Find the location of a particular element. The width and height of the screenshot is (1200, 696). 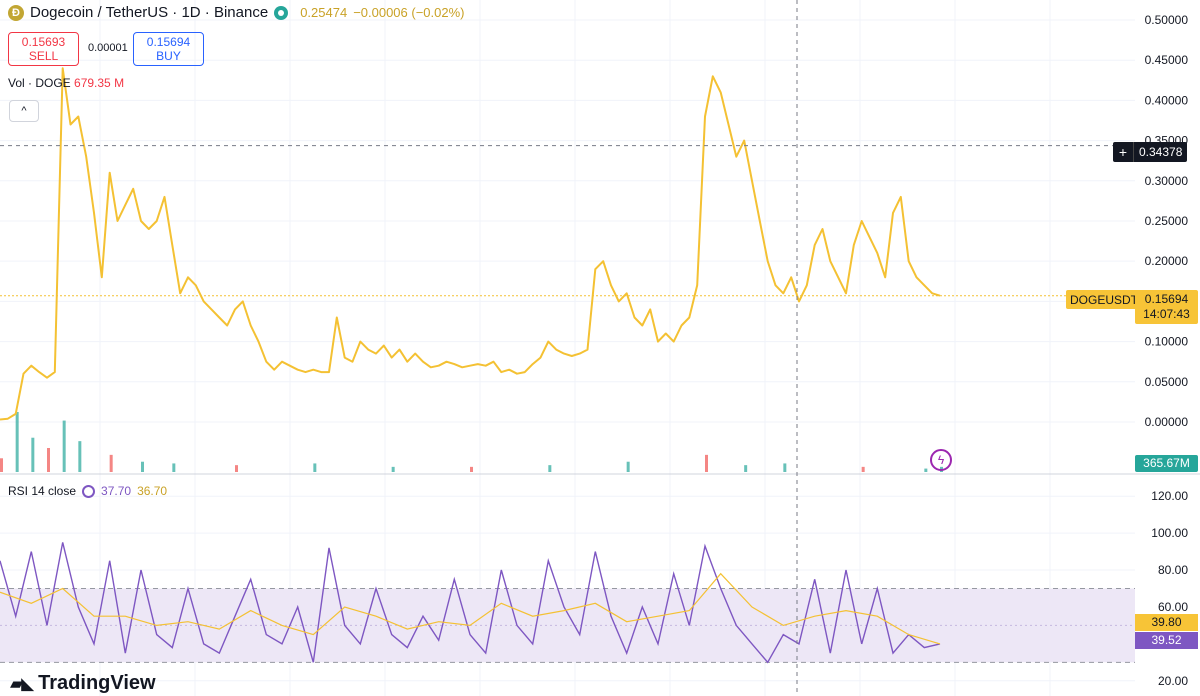

rsi-tick-label: 120.00 is located at coordinates (1169, 496).